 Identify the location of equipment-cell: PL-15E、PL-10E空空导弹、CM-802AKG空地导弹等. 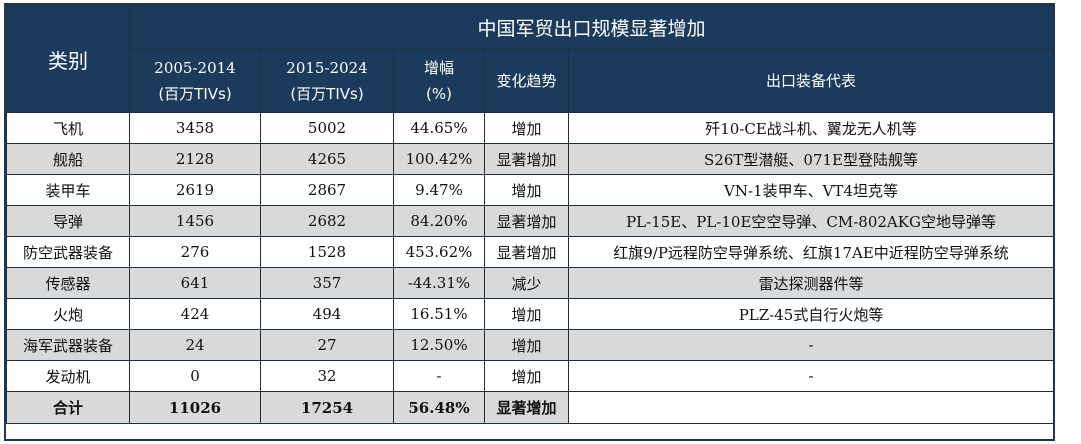
(811, 221).